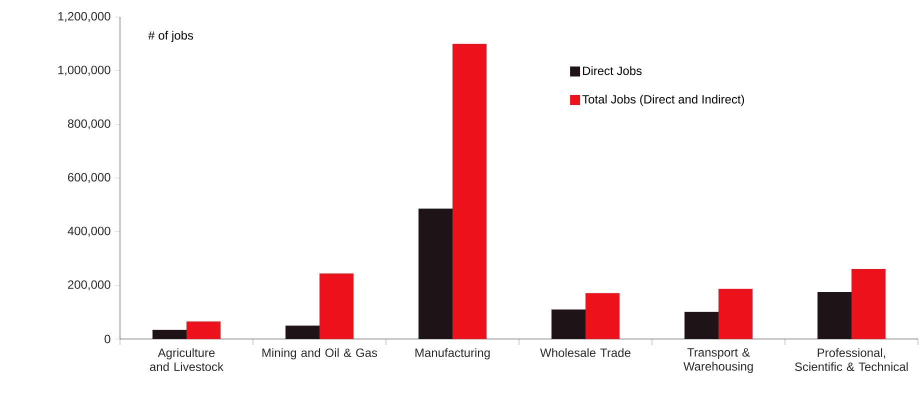 This screenshot has width=922, height=419. I want to click on y-tick-label: 400,000, so click(89, 231).